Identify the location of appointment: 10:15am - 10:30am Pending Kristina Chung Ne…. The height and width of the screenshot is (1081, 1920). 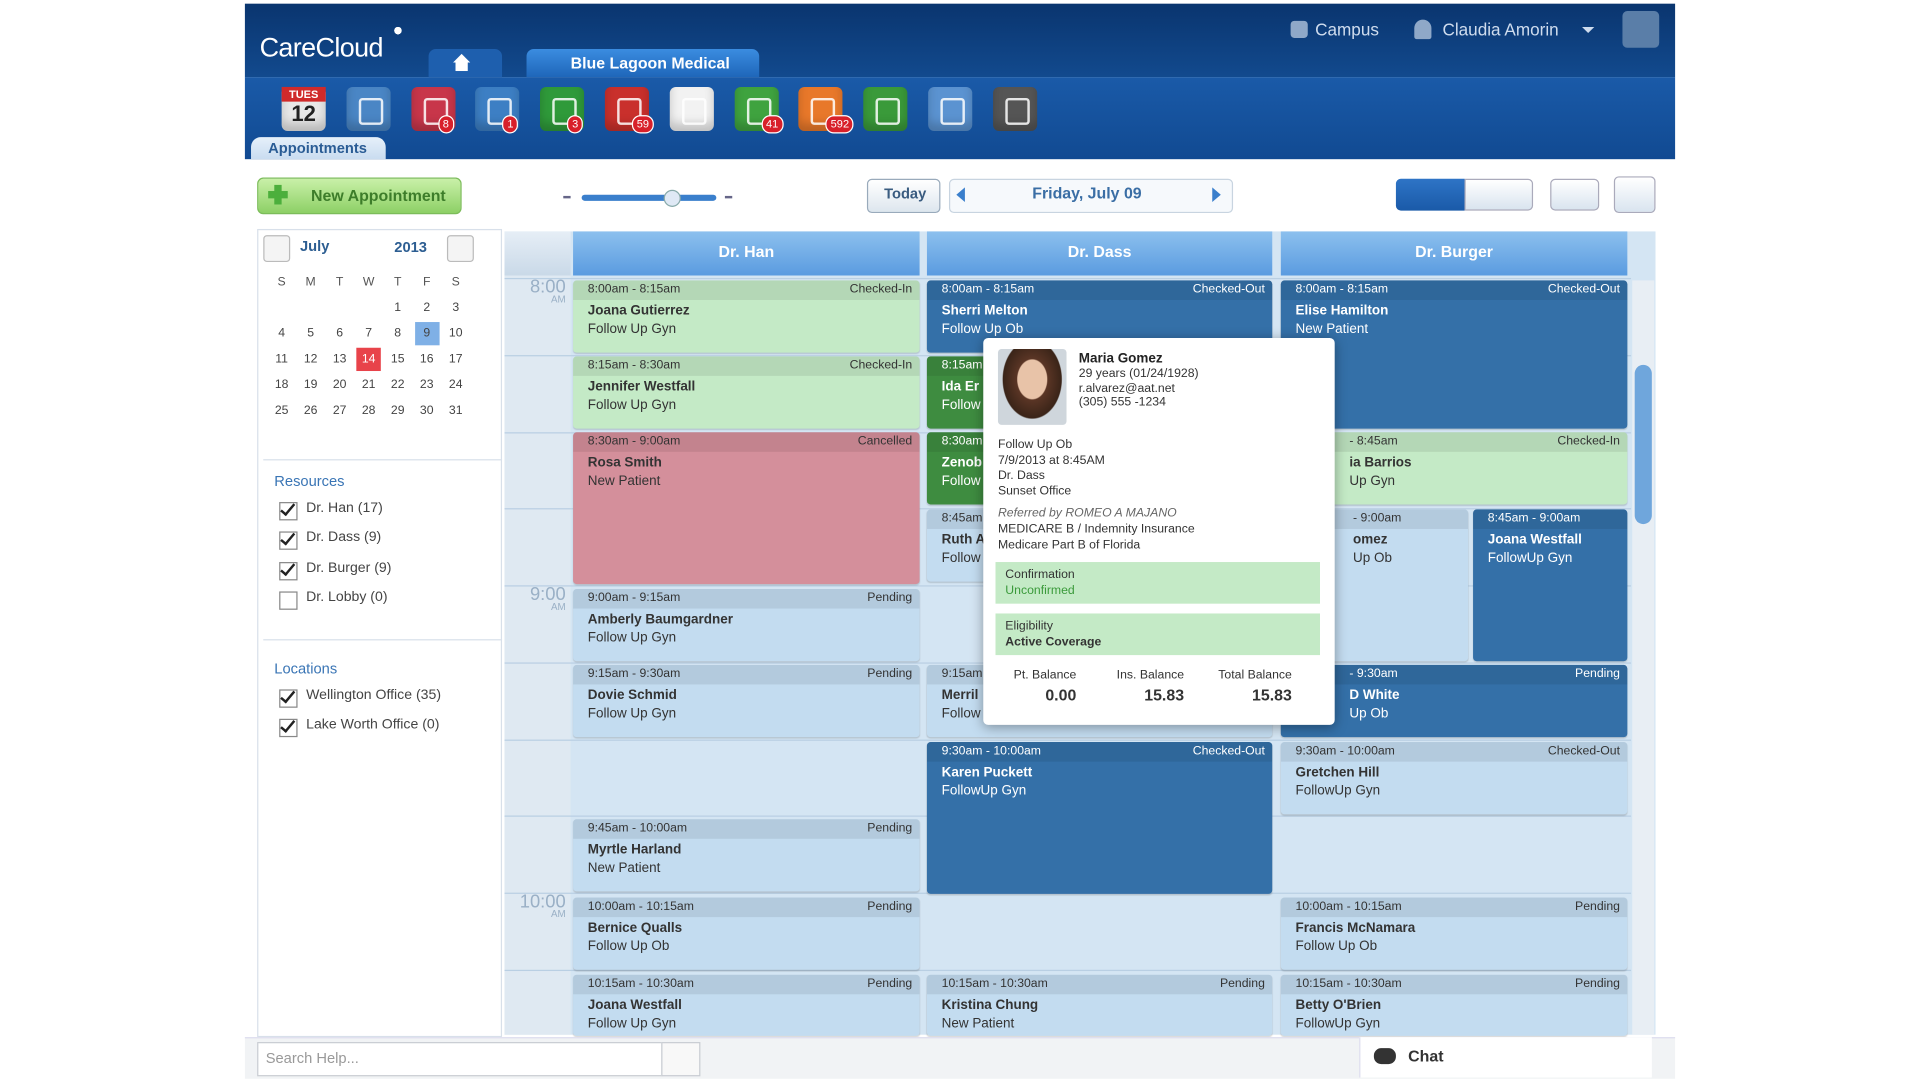
(1099, 1005).